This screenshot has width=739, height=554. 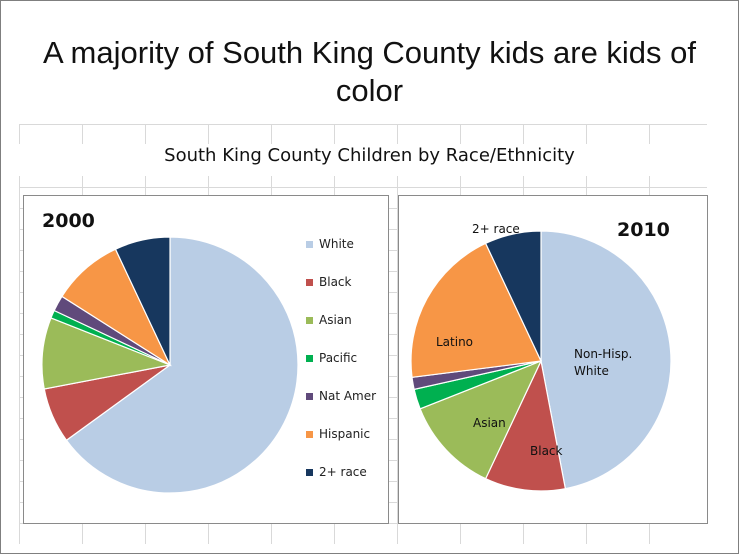 I want to click on legend-swatch-white, so click(x=309, y=244).